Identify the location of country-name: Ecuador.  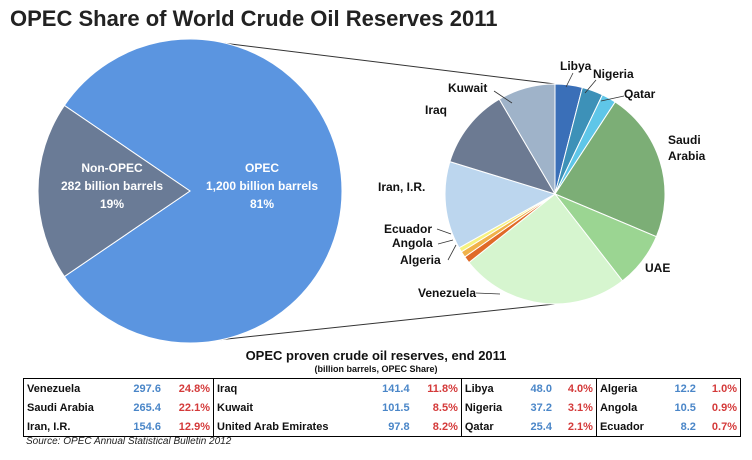
(621, 426).